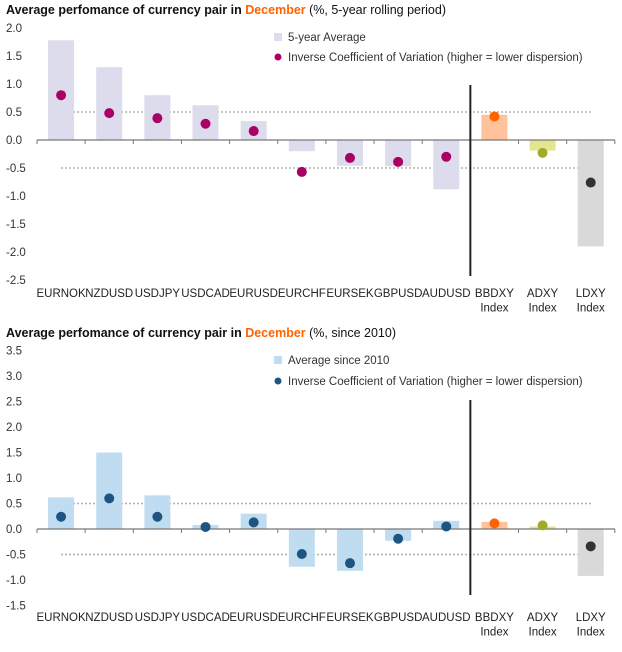  I want to click on chart-1-y-tick-label: -0.5, so click(16, 169).